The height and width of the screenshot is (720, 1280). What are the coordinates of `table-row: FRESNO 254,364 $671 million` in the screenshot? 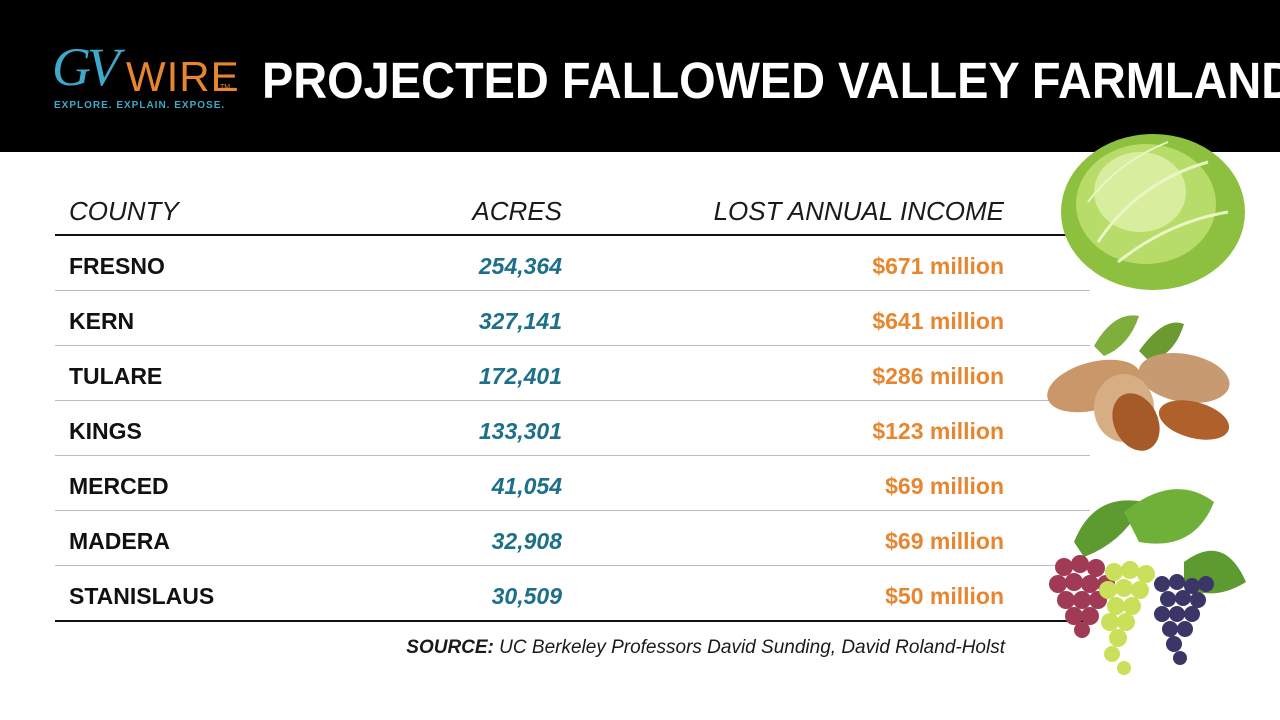 It's located at (572, 263).